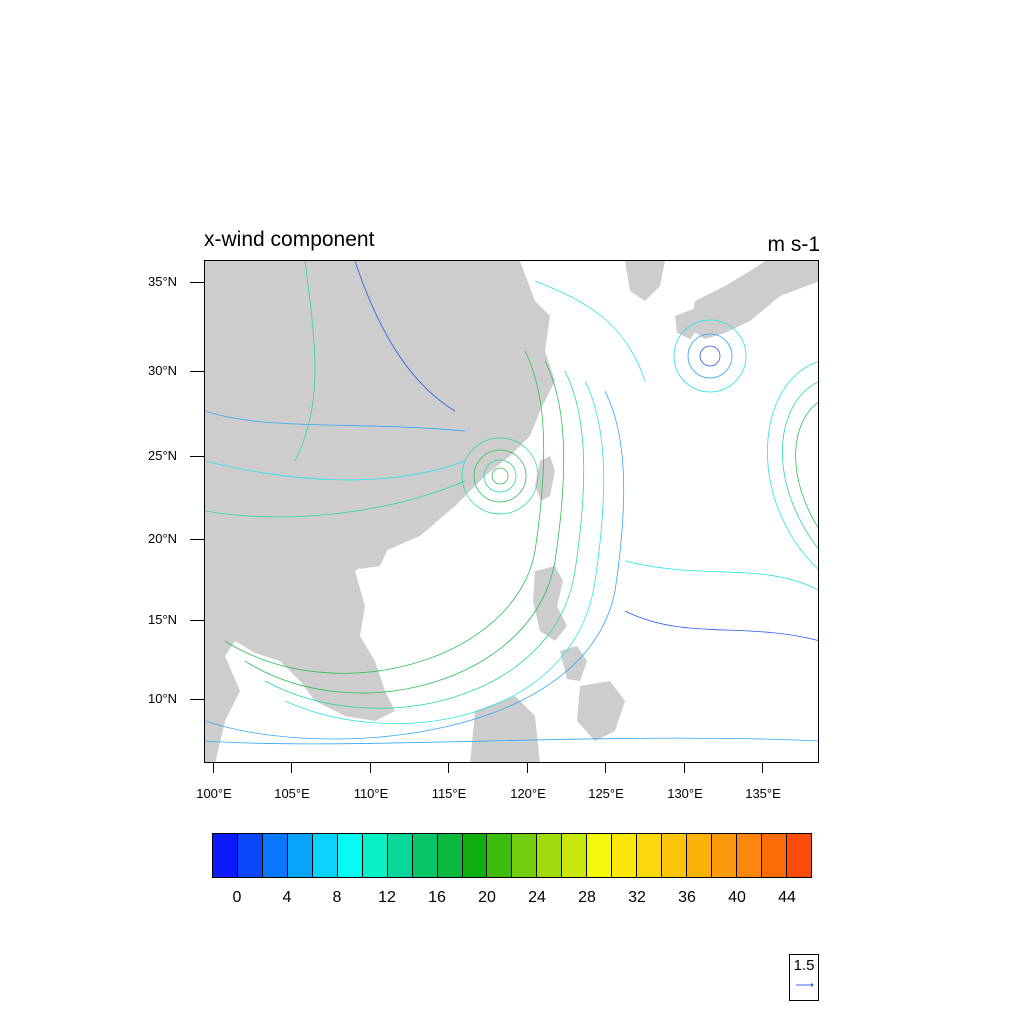  Describe the element at coordinates (804, 965) in the screenshot. I see `reference-vector-value: 1.5` at that location.